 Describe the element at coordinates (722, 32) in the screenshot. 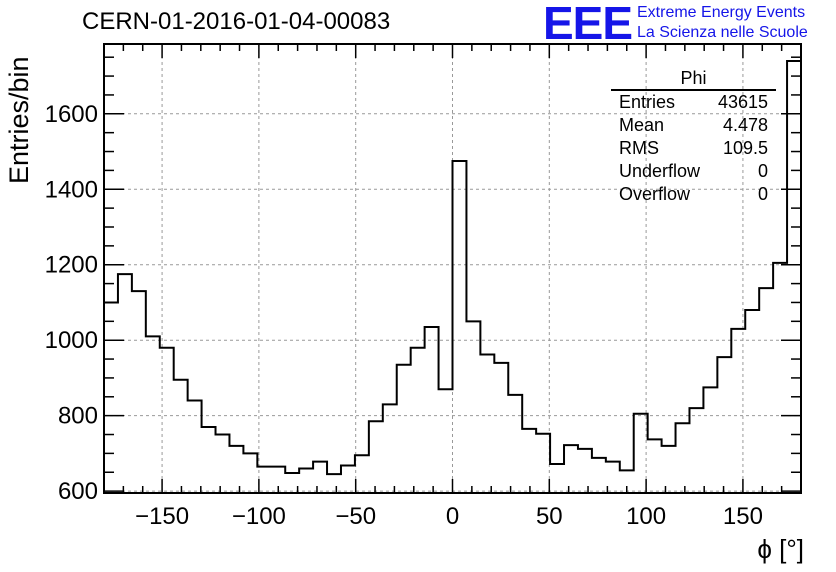

I see `logo-caption-line2: La Scienza nelle Scuole` at that location.